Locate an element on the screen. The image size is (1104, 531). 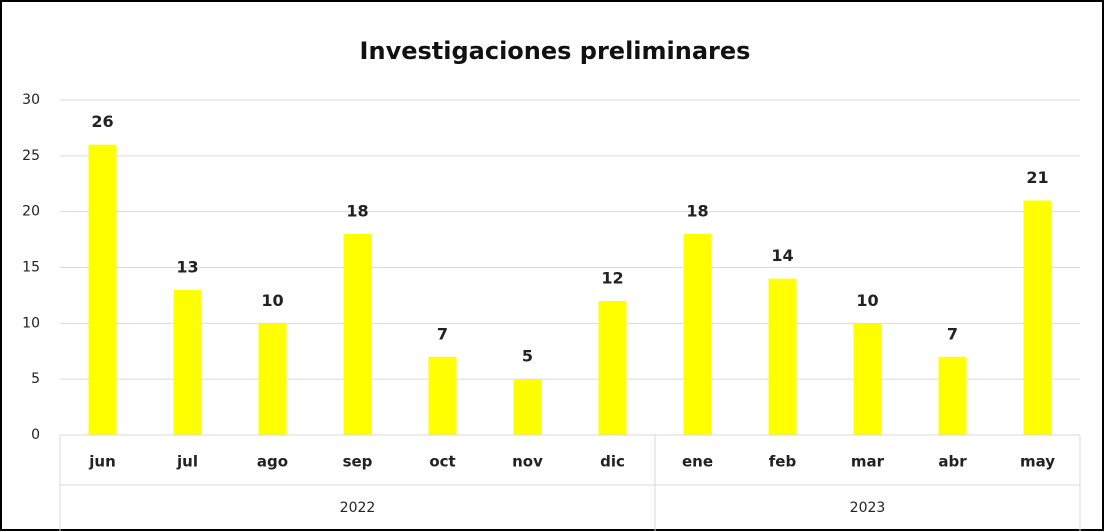
y-tick-label: 0 is located at coordinates (35, 435).